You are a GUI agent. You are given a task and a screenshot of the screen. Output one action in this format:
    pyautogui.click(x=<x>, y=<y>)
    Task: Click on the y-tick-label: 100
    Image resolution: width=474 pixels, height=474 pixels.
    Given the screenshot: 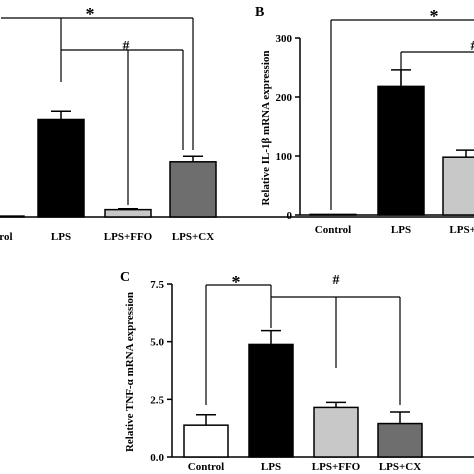 What is the action you would take?
    pyautogui.click(x=284, y=157)
    